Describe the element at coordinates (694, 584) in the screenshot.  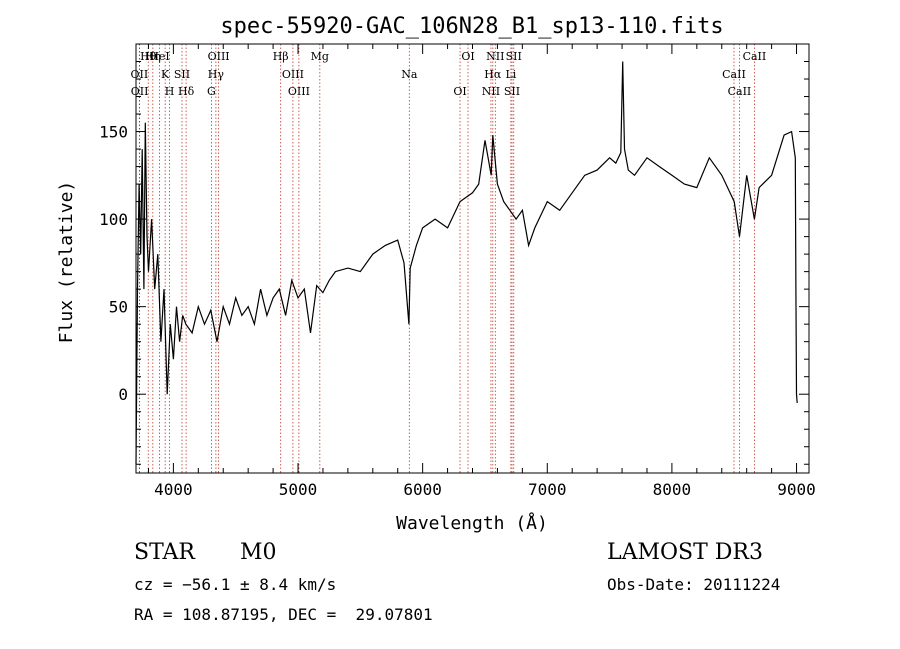
I see `obs-date: Obs-Date: 20111224` at that location.